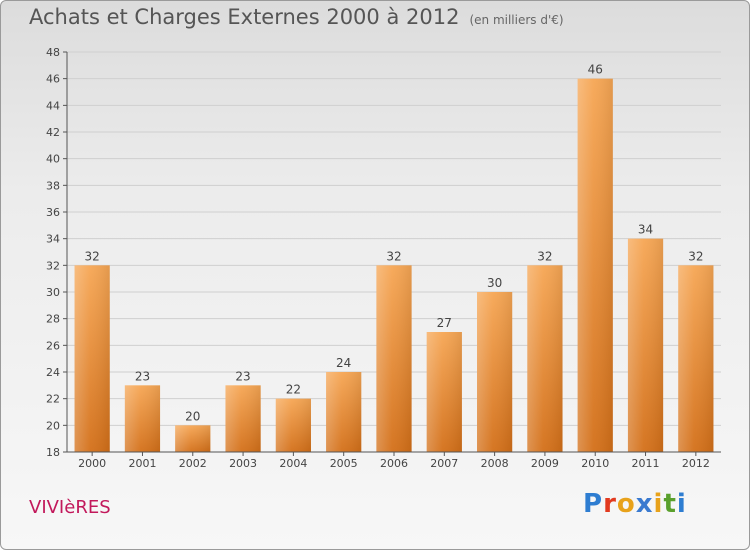  I want to click on town-name: VIVIèRES, so click(70, 507).